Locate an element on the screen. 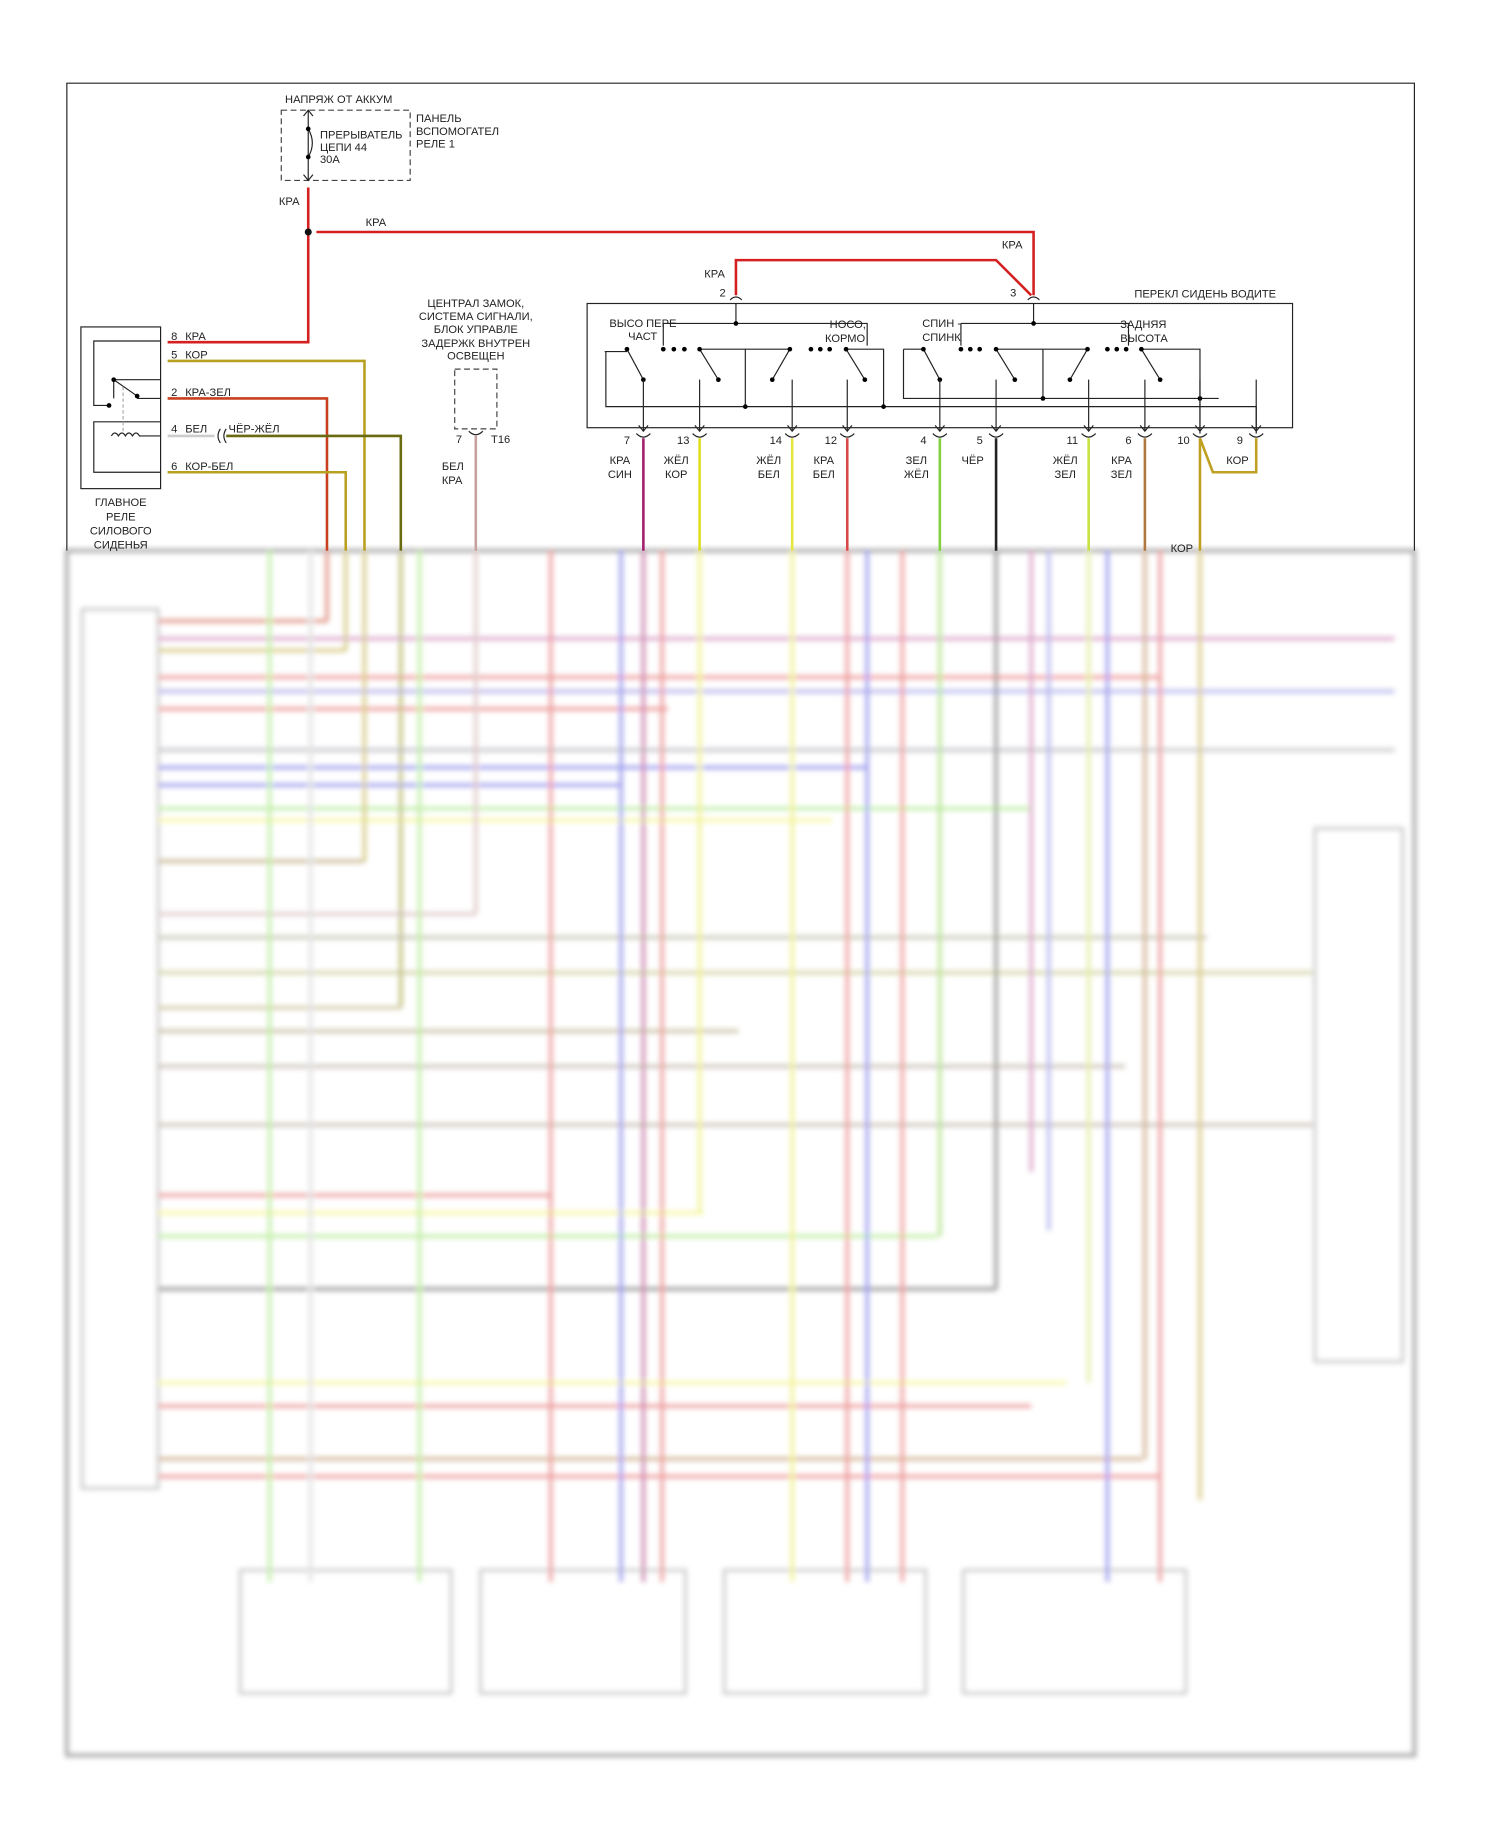  breaker-label-2: ЦЕПИ 44 is located at coordinates (343, 148).